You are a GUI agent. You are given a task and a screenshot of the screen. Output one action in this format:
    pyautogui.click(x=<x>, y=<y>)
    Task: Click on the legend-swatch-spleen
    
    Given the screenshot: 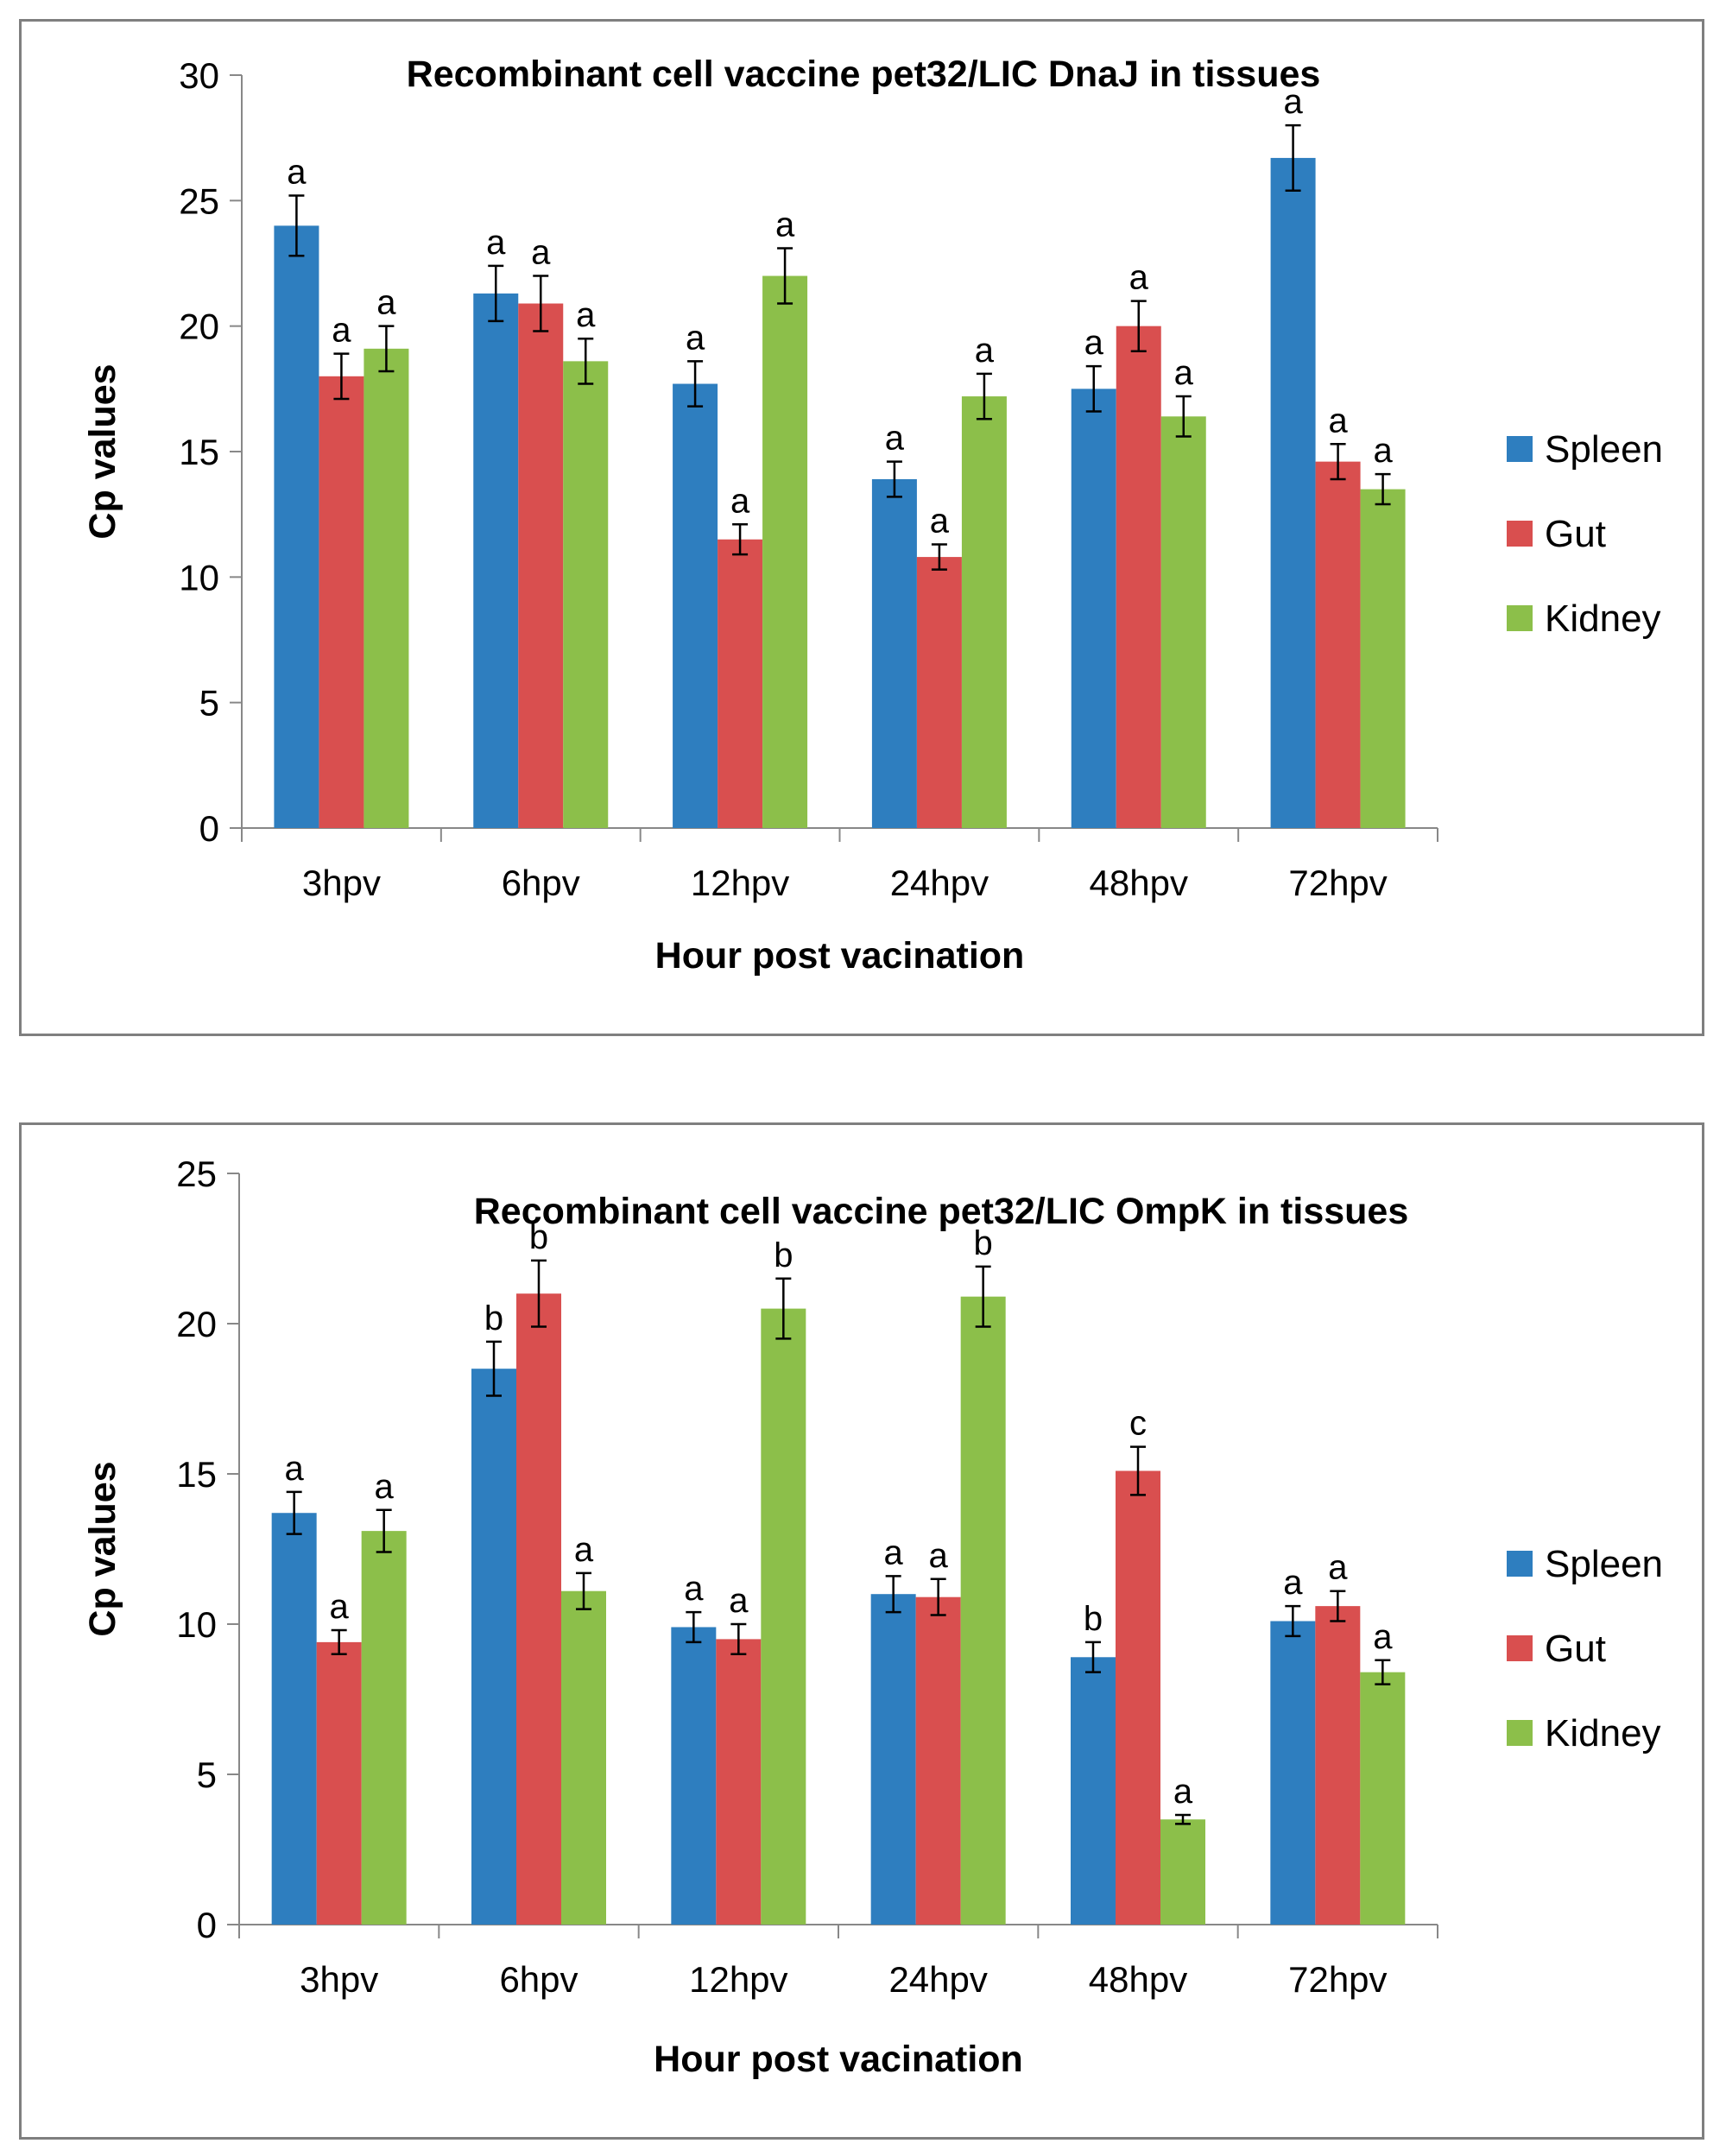 What is the action you would take?
    pyautogui.click(x=1520, y=1564)
    